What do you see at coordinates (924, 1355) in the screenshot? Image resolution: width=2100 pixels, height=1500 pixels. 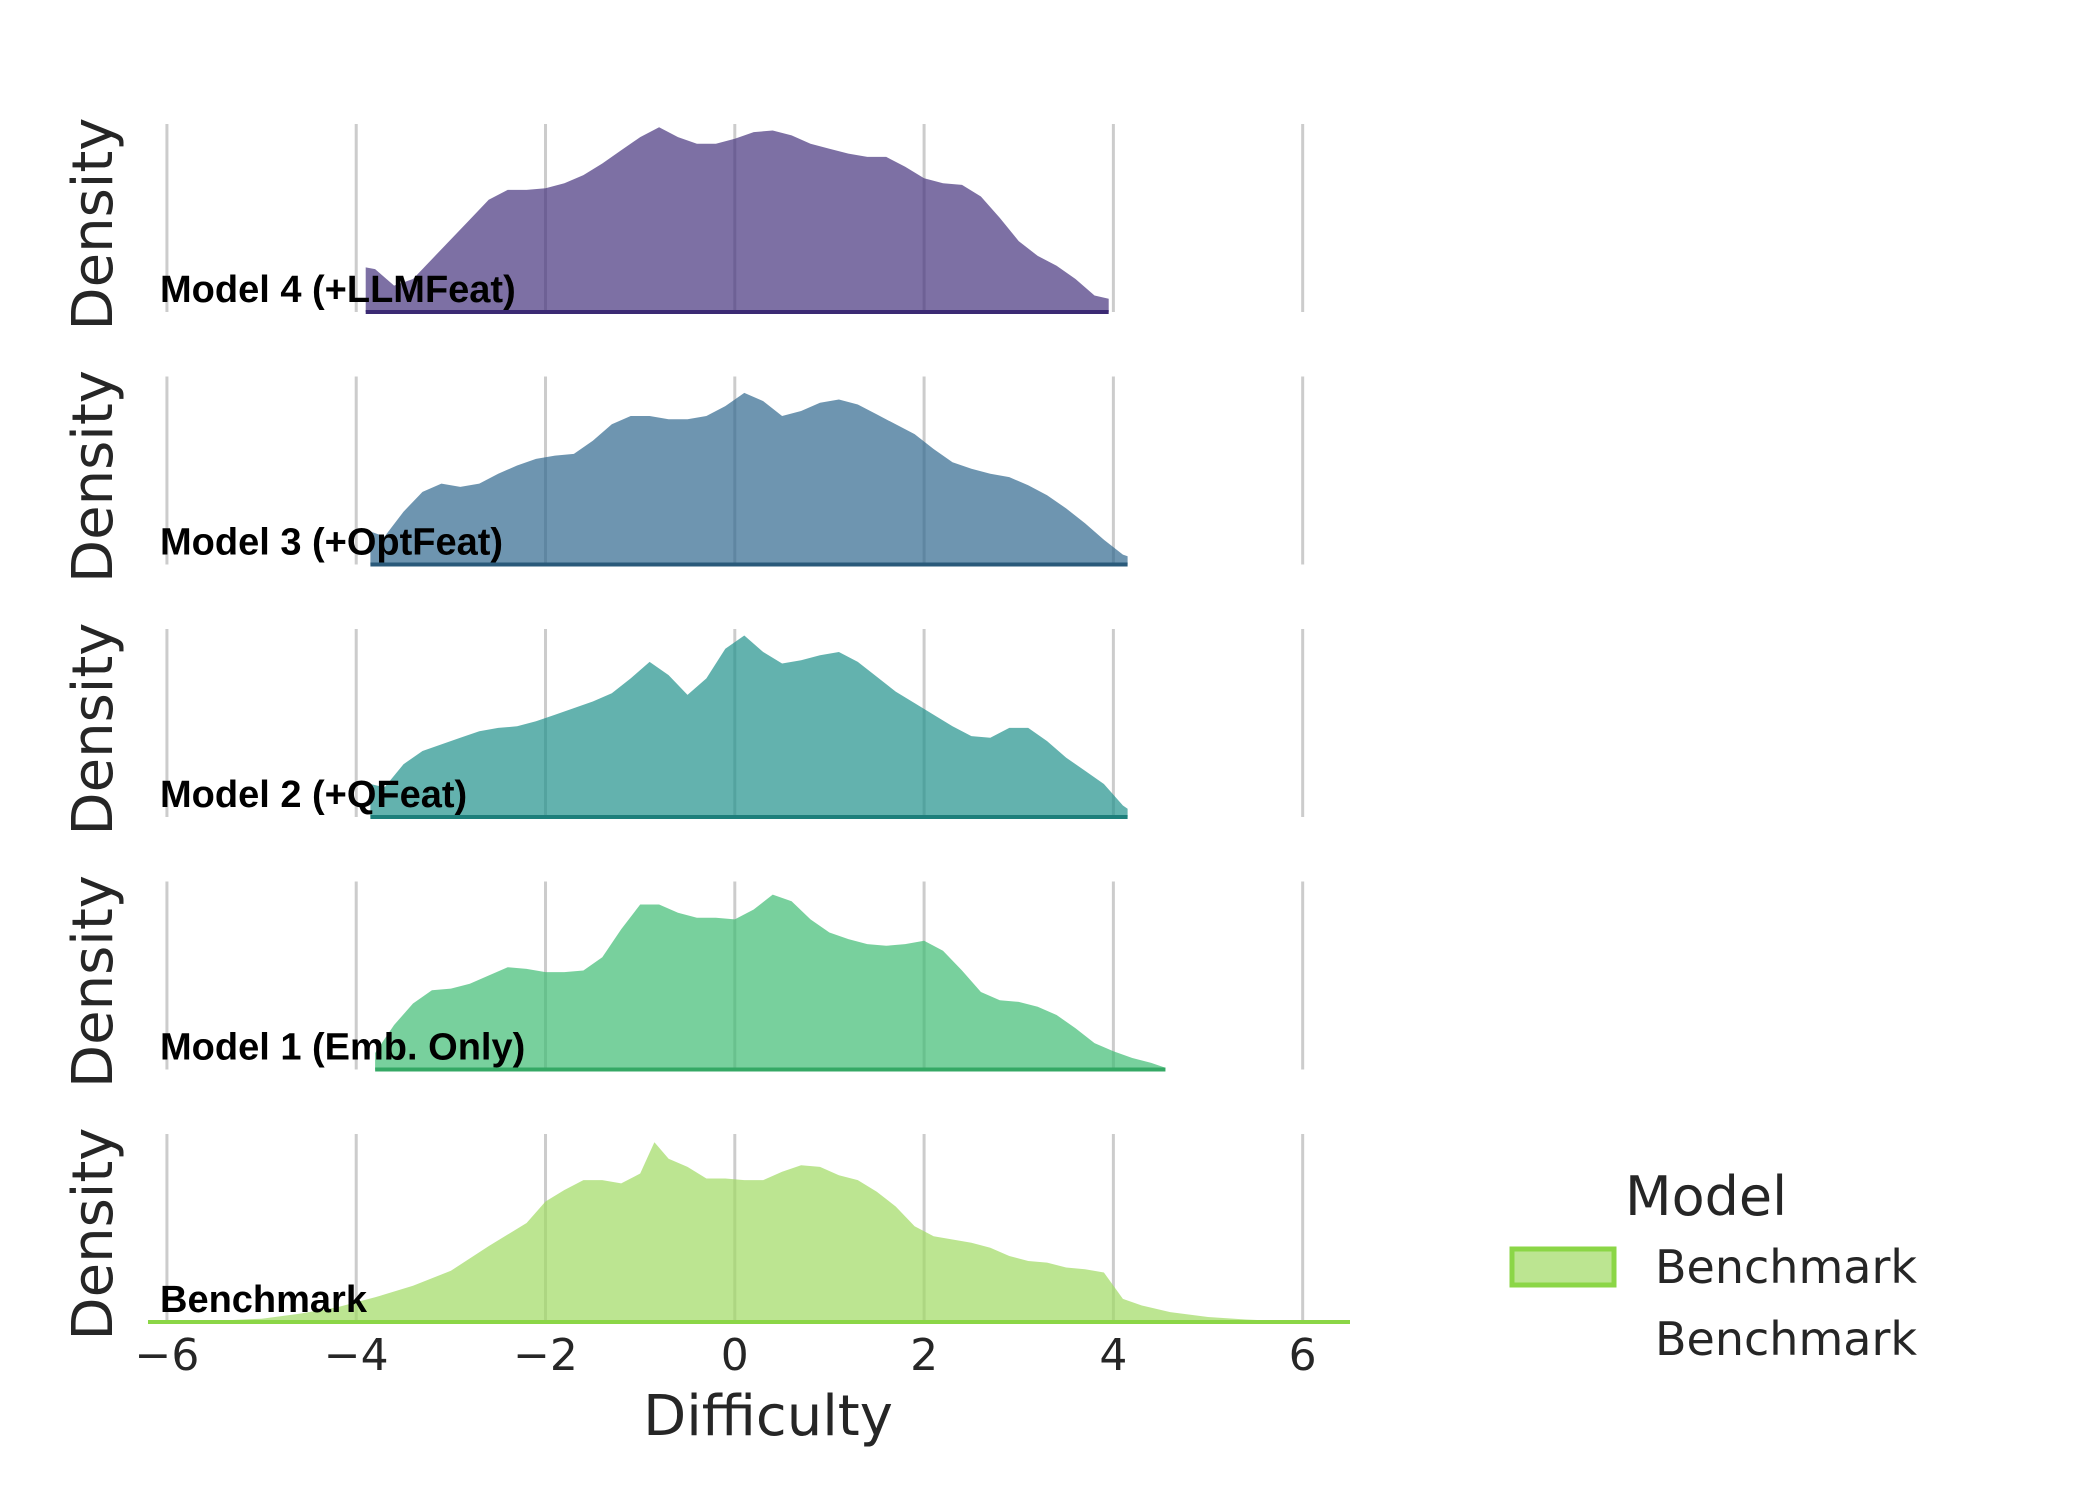 I see `x-tick-label: 2` at bounding box center [924, 1355].